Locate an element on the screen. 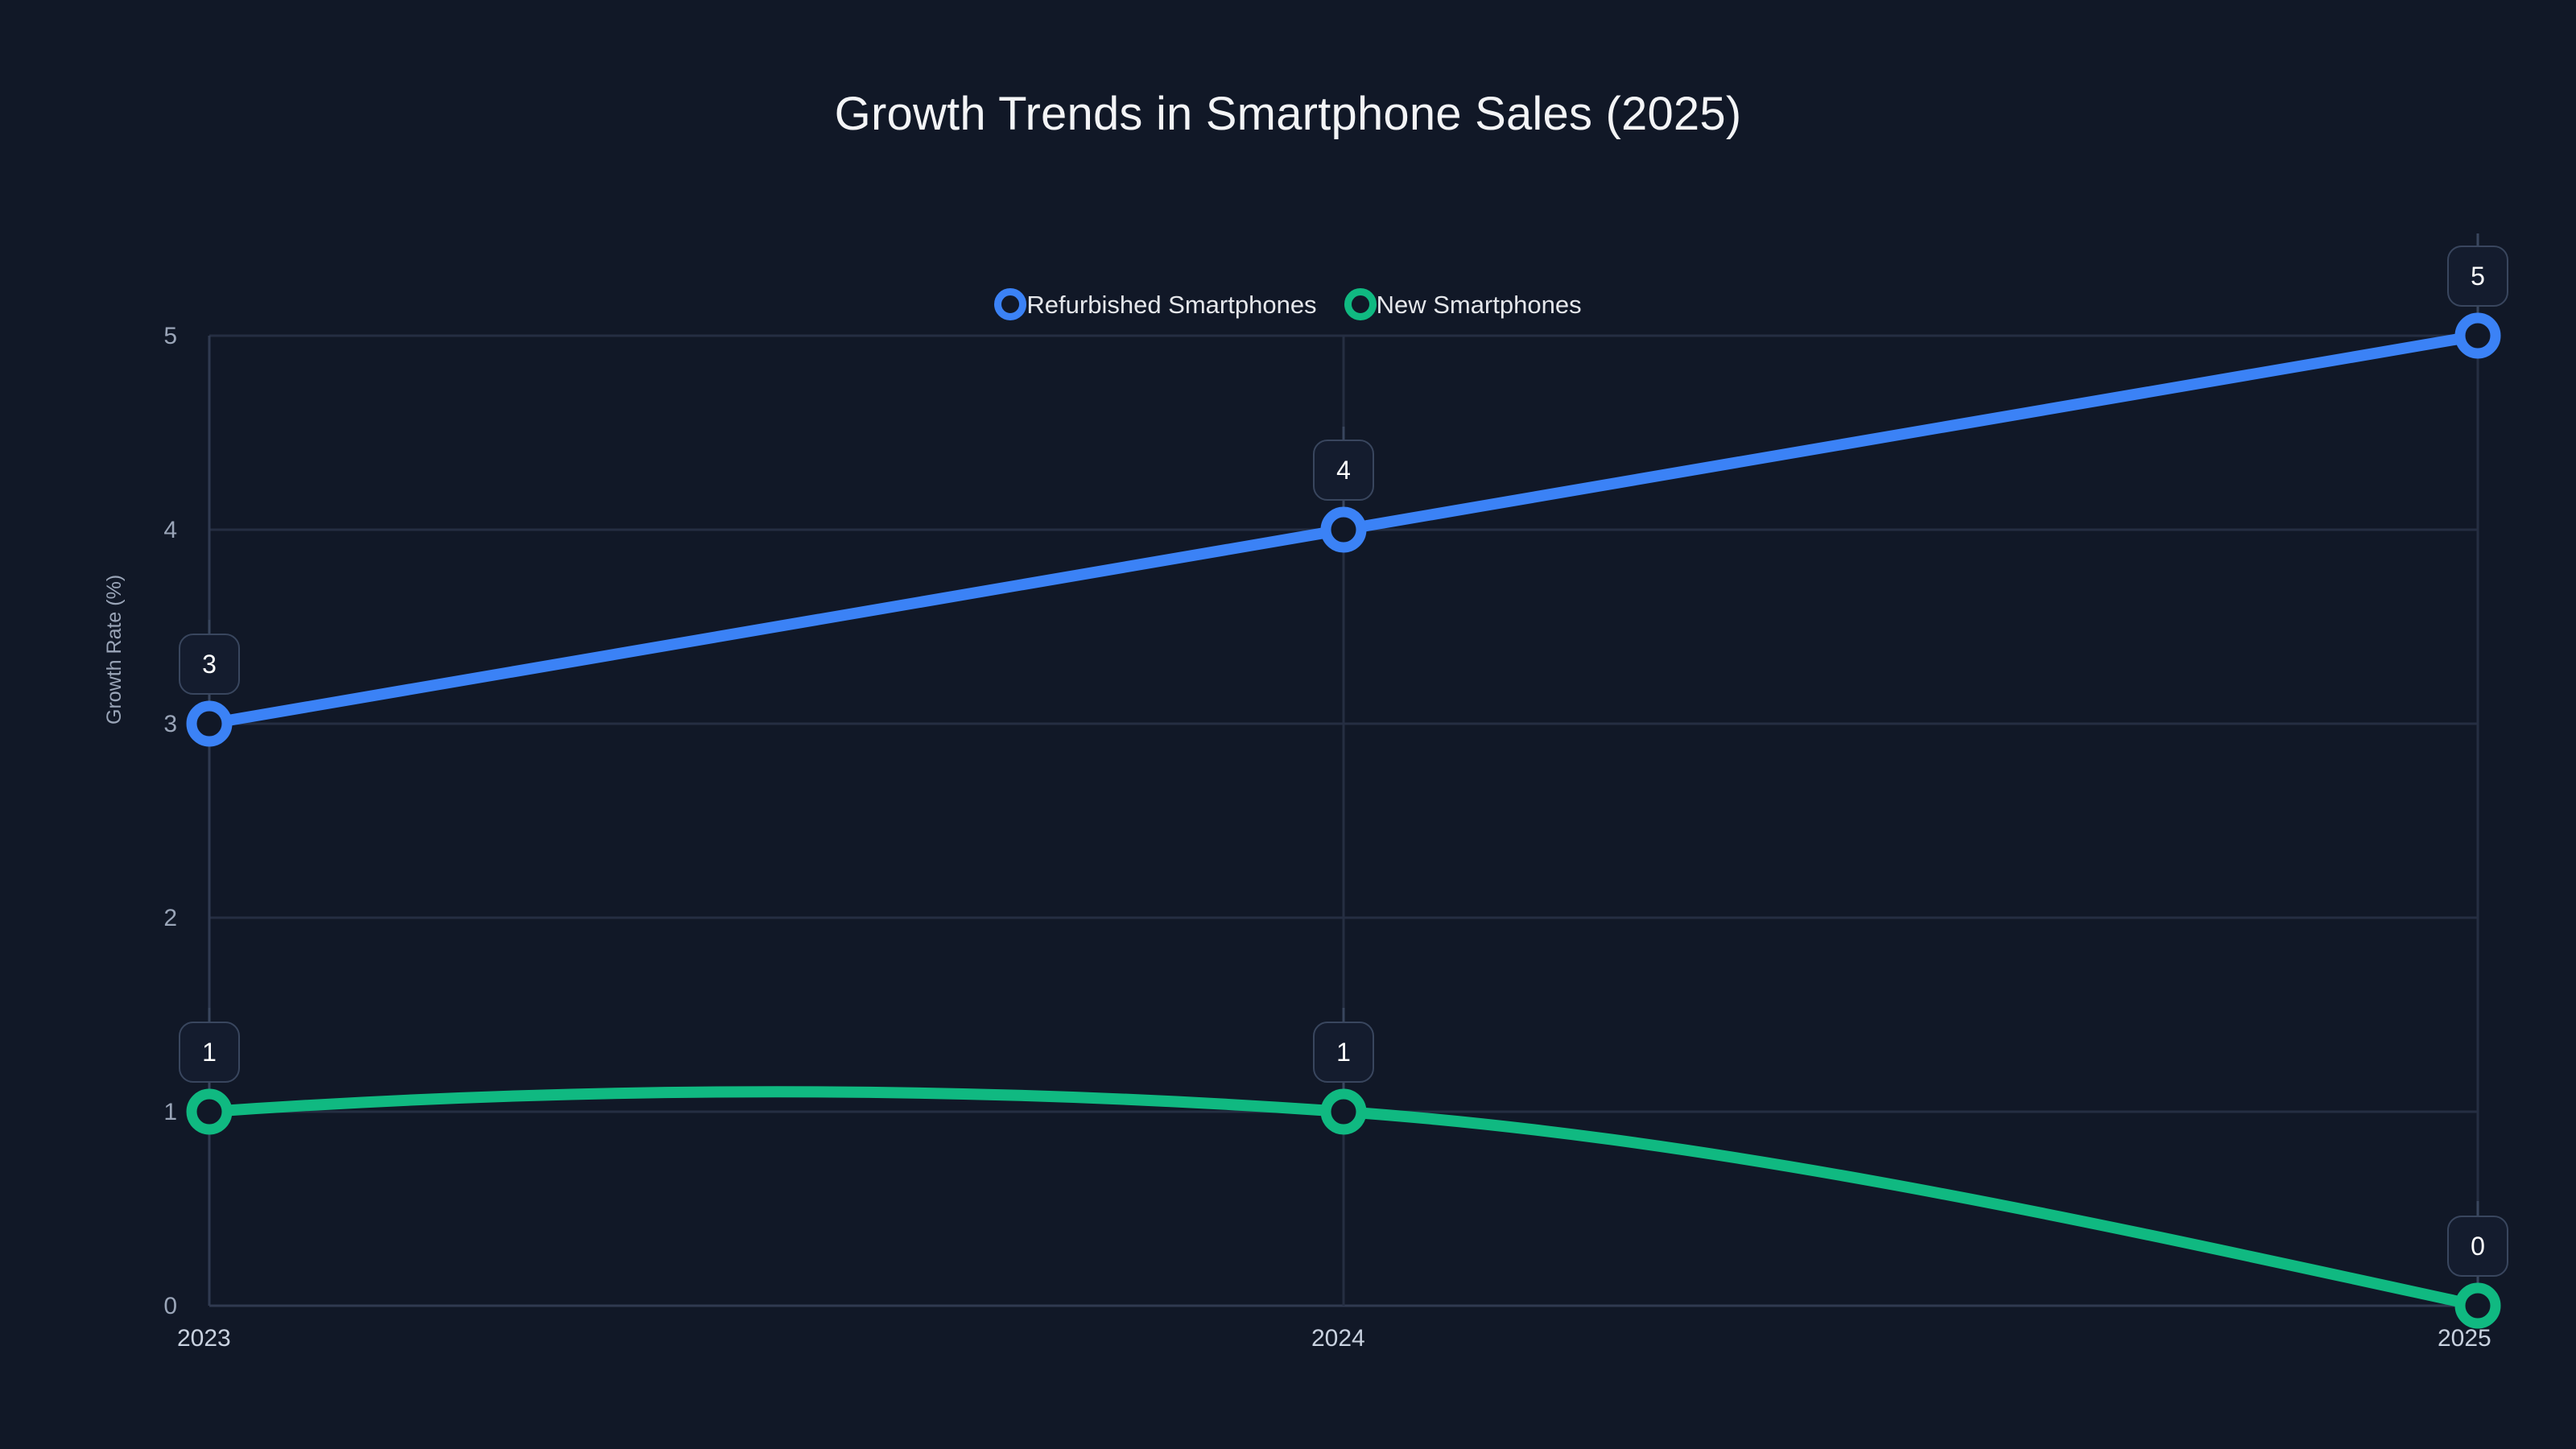 The width and height of the screenshot is (2576, 1449). series-points-new-smartphones is located at coordinates (1343, 1208).